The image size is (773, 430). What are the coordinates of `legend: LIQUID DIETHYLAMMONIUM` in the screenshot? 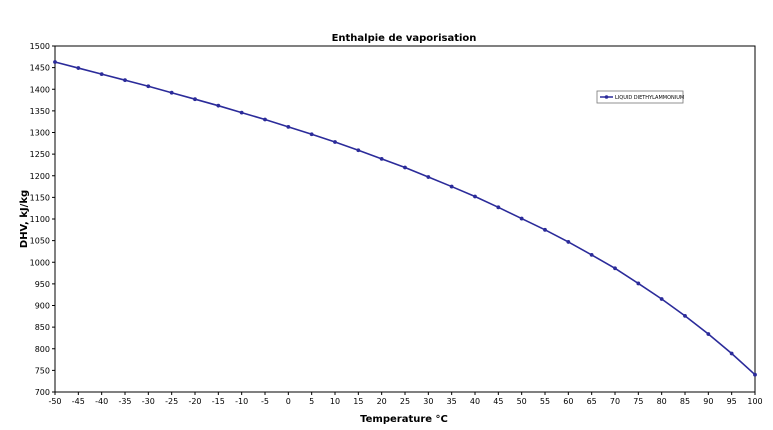 It's located at (640, 97).